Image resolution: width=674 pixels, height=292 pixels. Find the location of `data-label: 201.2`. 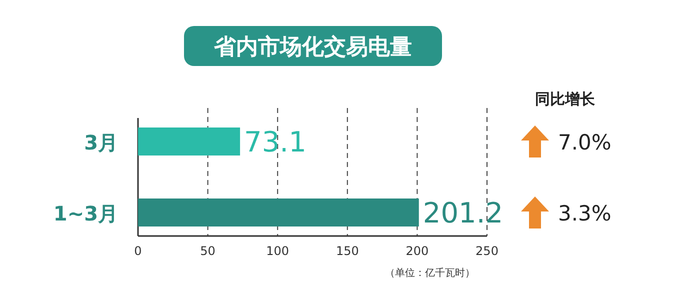

data-label: 201.2 is located at coordinates (463, 213).